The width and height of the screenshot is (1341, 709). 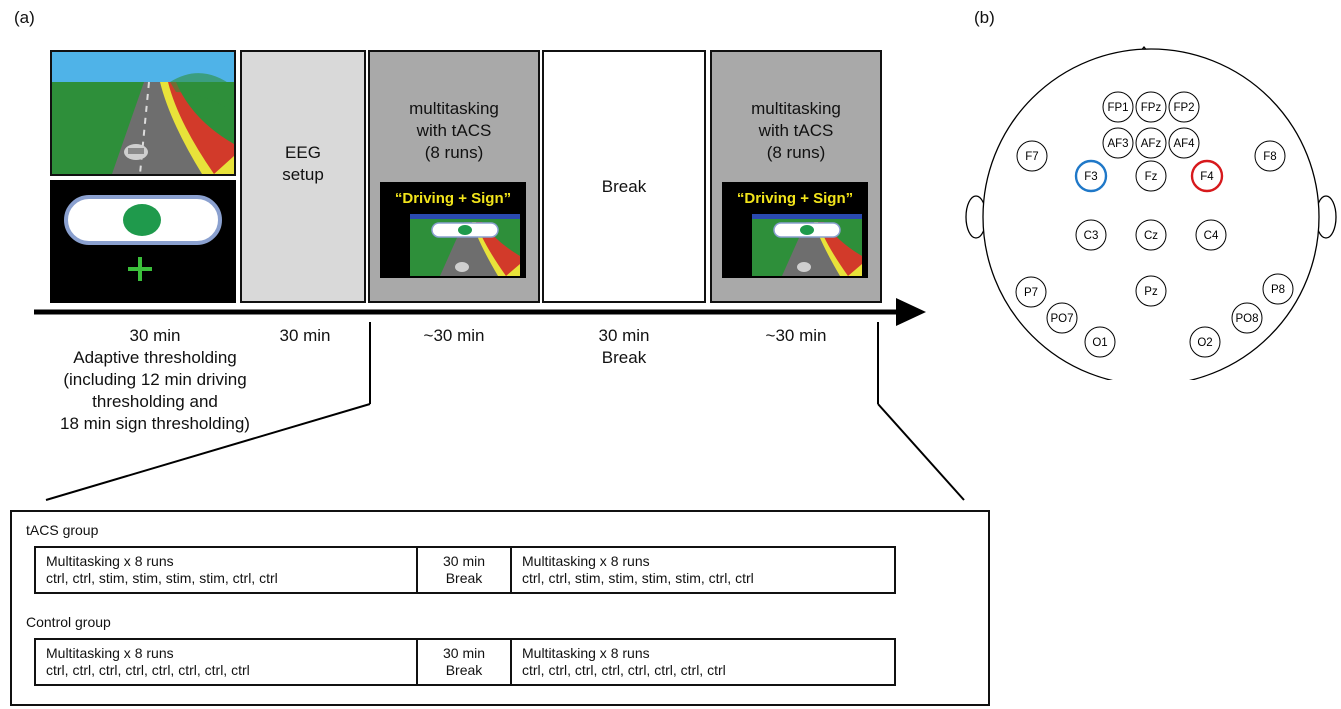 I want to click on electrode-o1-label: O1, so click(x=1099, y=343).